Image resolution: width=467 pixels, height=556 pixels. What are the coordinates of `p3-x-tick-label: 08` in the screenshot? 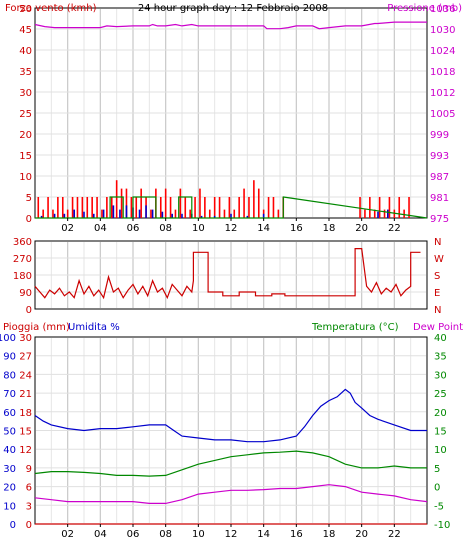 It's located at (165, 534).